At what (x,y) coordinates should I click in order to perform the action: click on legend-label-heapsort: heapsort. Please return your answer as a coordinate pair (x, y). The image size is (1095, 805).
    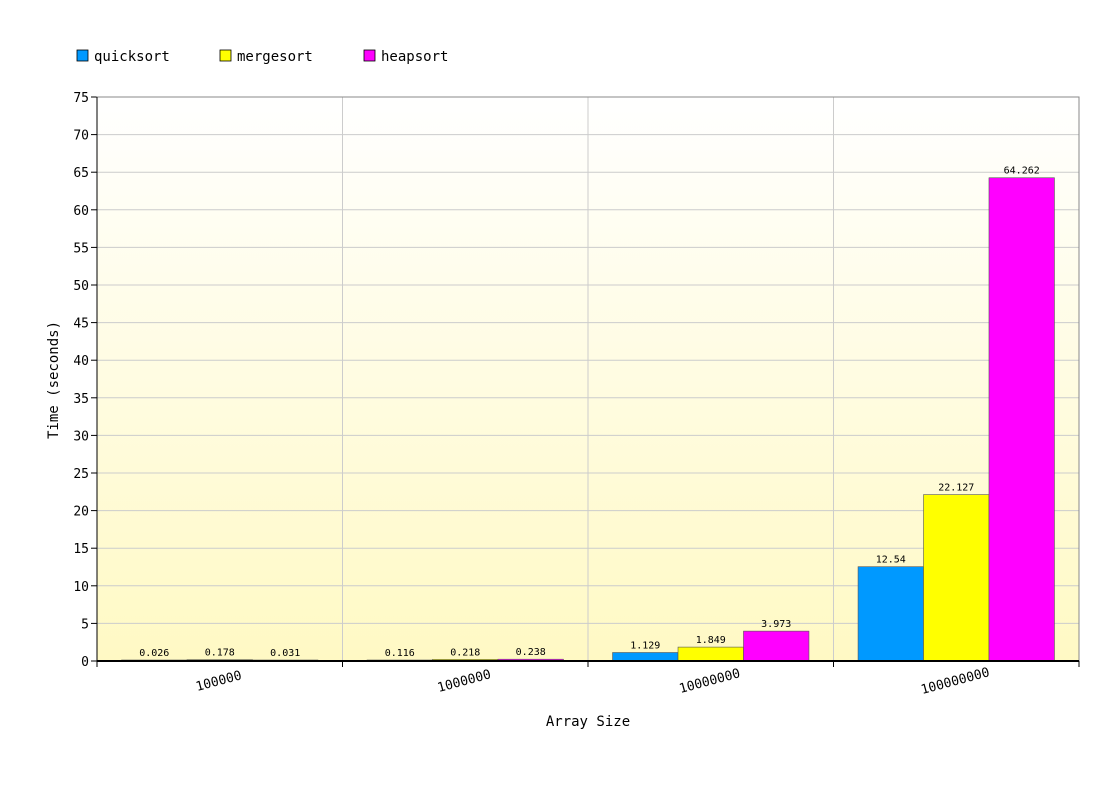
    Looking at the image, I should click on (414, 57).